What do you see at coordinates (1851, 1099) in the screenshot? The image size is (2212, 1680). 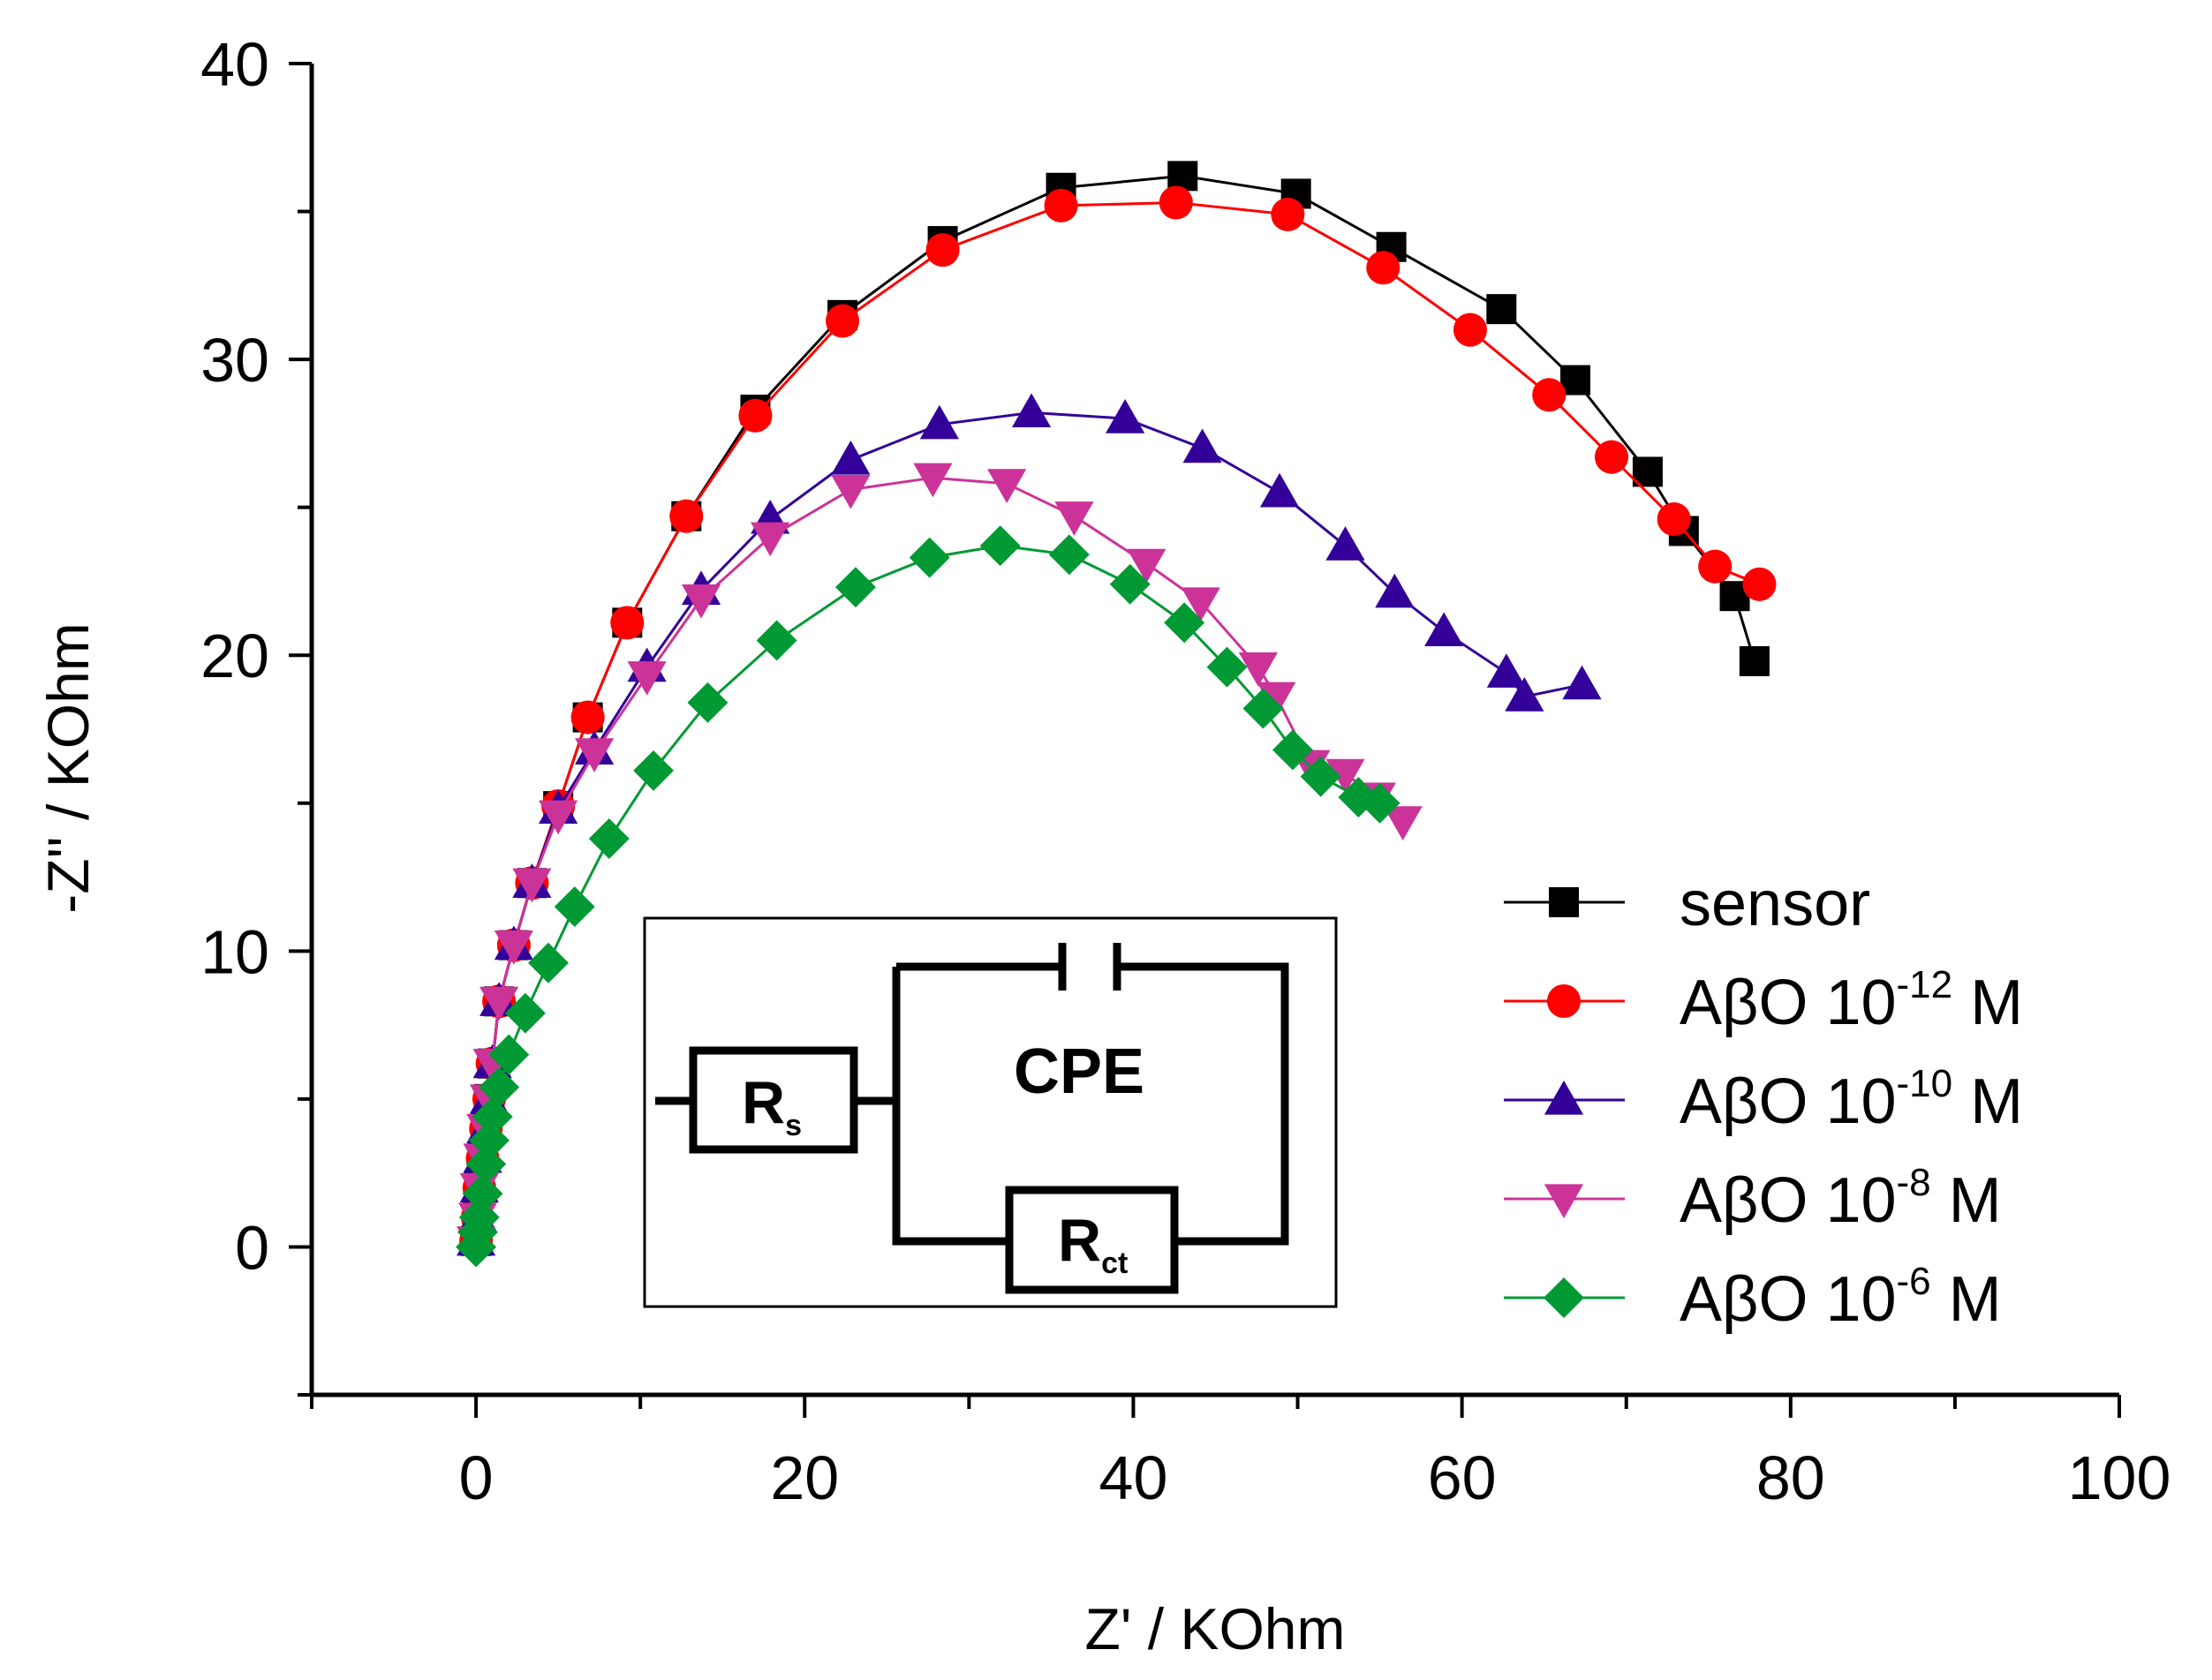 I see `legend-label: AβO 10-10 M` at bounding box center [1851, 1099].